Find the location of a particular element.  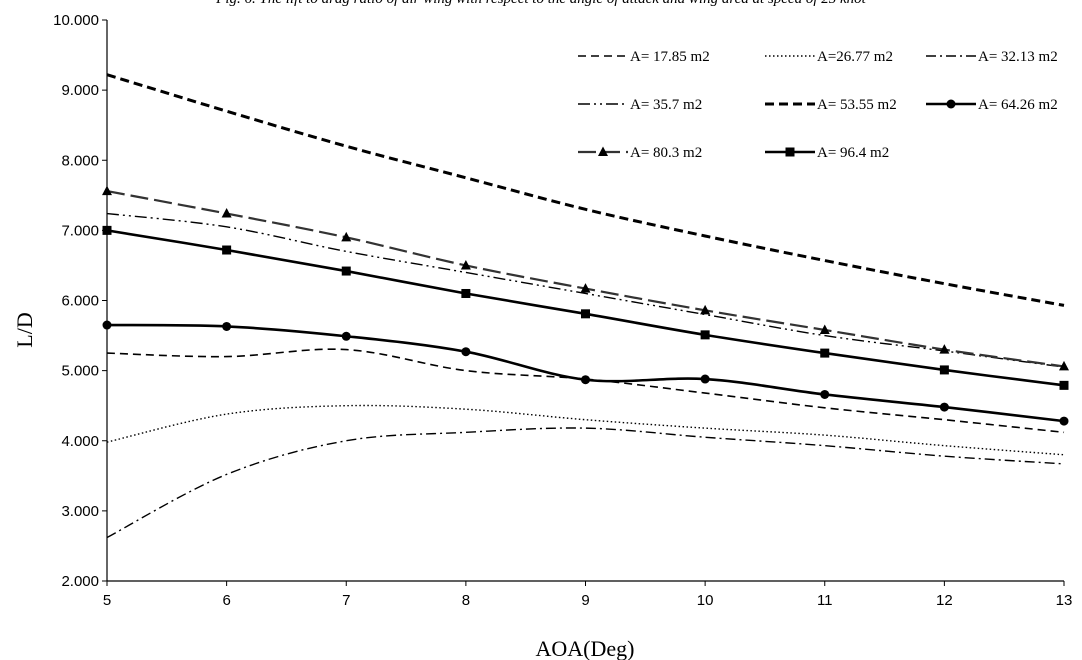

legend-item: A= 32.13 m2 is located at coordinates (992, 57).